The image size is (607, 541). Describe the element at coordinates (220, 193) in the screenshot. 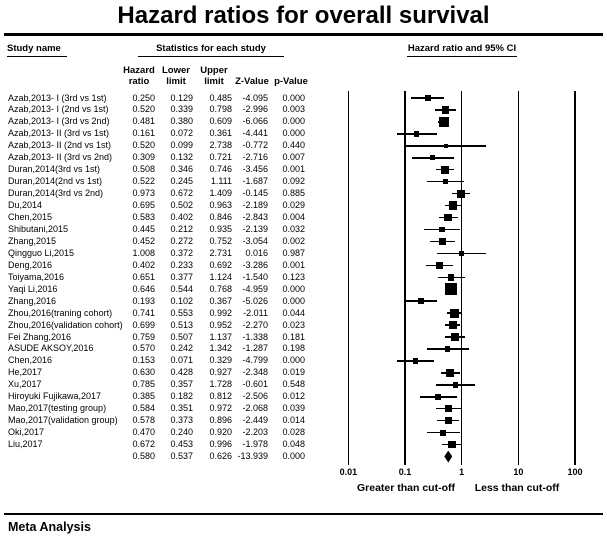

I see `stat-value: 1.409` at that location.